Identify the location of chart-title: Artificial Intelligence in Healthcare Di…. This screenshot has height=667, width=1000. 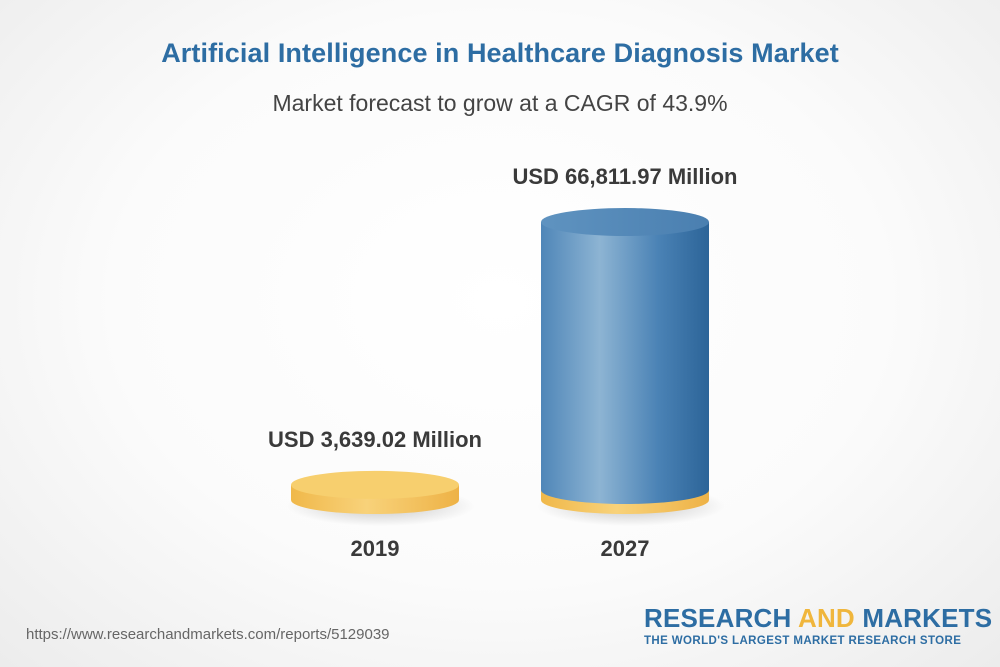
(500, 53).